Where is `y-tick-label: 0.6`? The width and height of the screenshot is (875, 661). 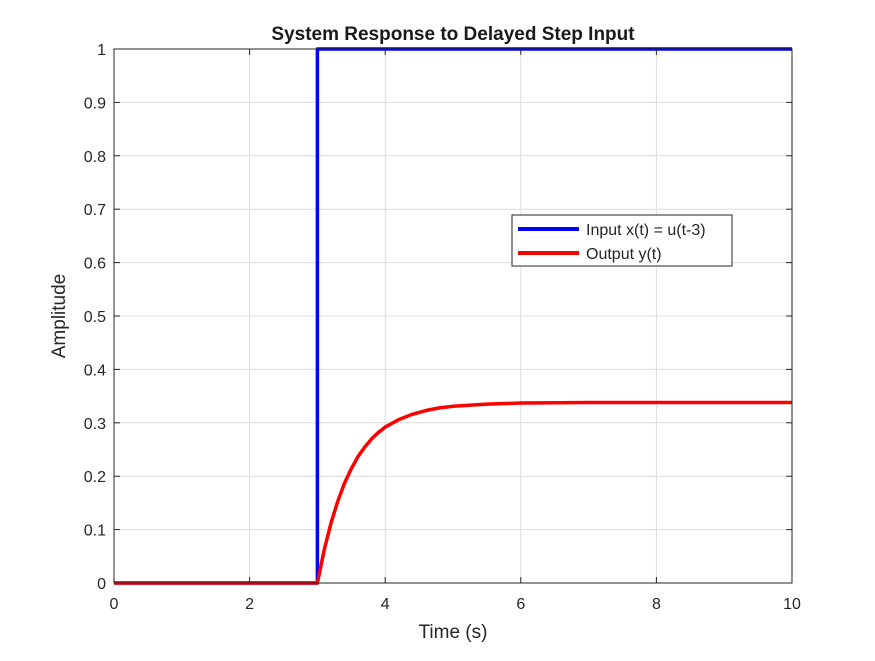
y-tick-label: 0.6 is located at coordinates (95, 264).